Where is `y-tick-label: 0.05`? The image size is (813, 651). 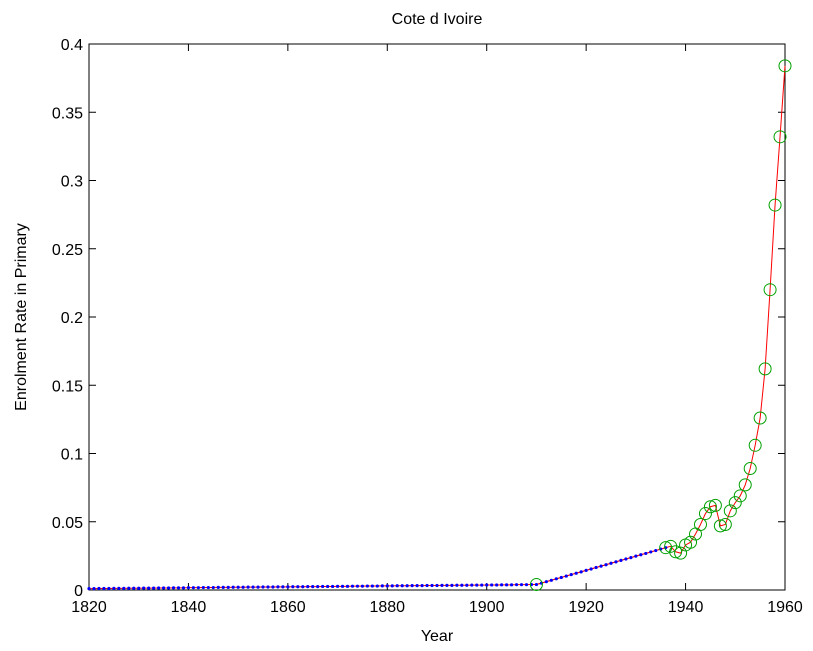 y-tick-label: 0.05 is located at coordinates (67, 523).